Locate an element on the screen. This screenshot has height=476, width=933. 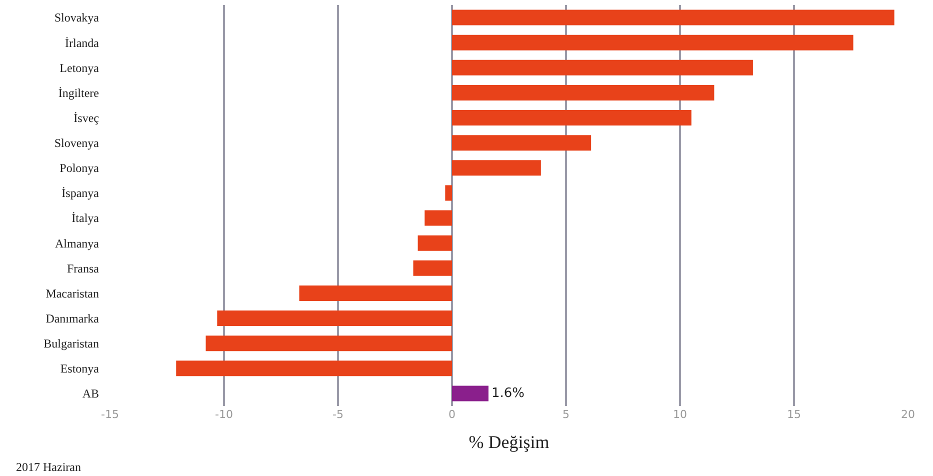
y-tick-label: Slovenya is located at coordinates (77, 143).